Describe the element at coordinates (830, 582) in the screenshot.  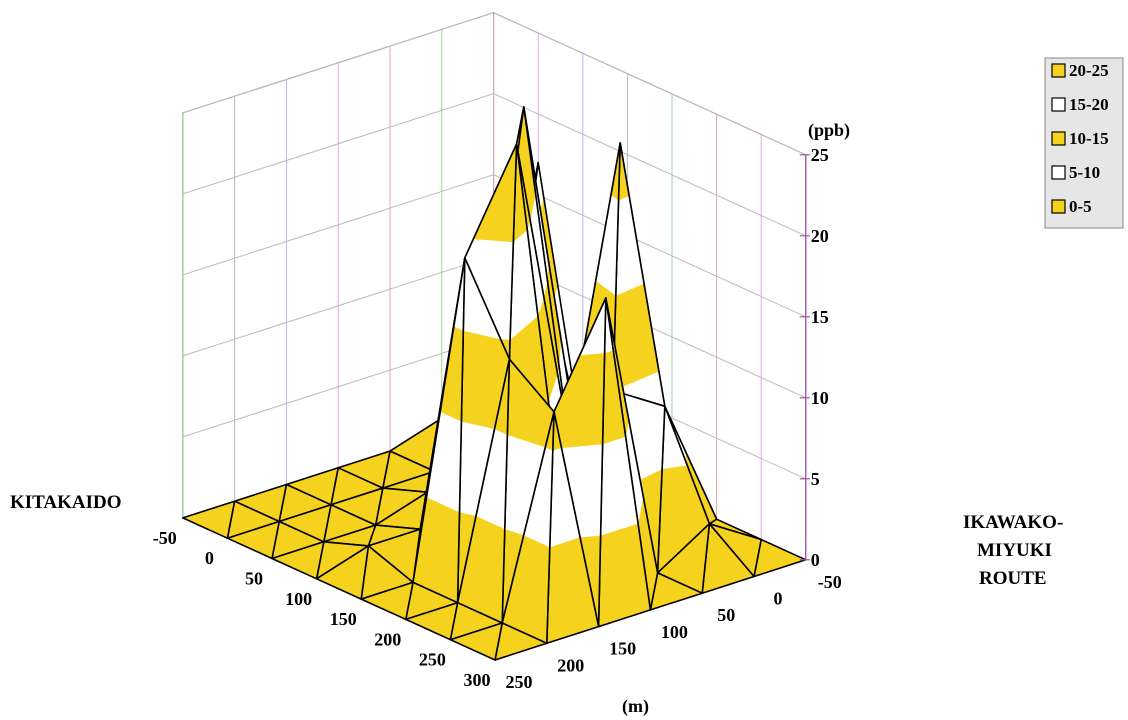
I see `right-axis-tick-label: -50` at that location.